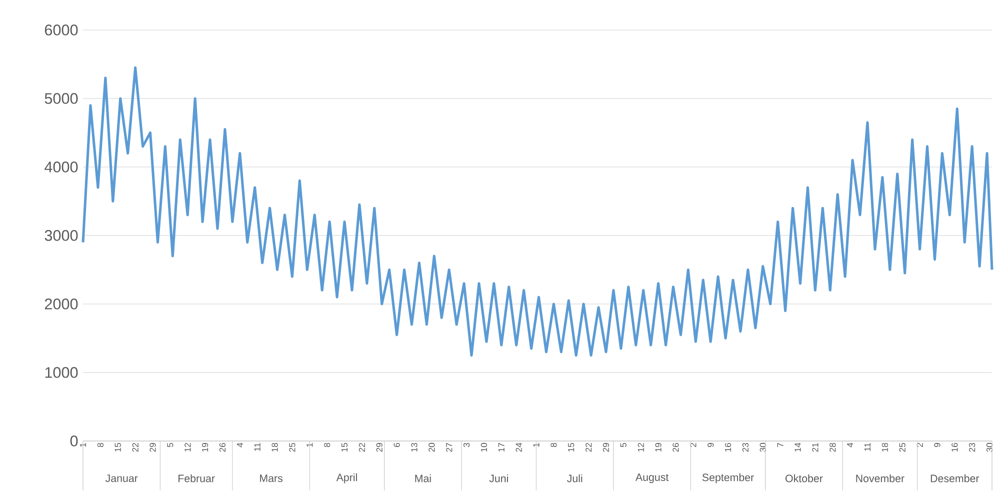 The height and width of the screenshot is (491, 995). Describe the element at coordinates (414, 447) in the screenshot. I see `x-tick-label: 13` at that location.